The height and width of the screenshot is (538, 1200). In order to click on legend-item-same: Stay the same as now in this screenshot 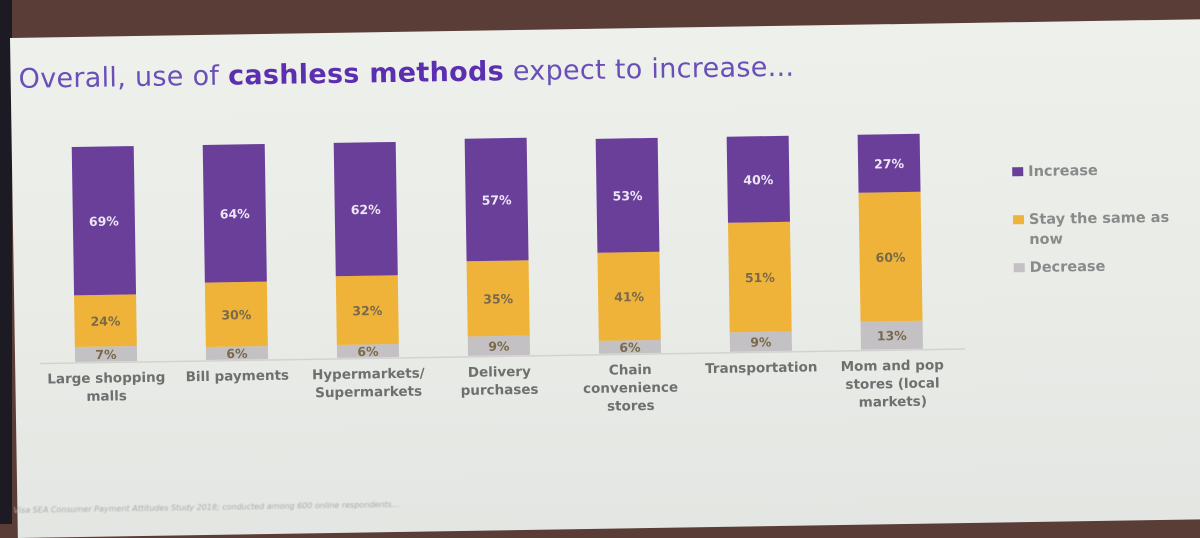, I will do `click(1106, 228)`.